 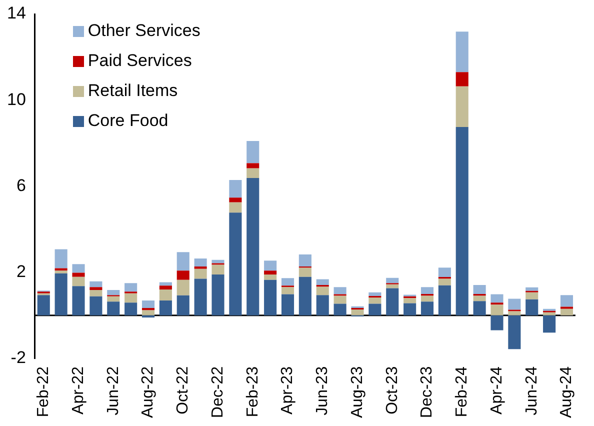 I want to click on x-tick-label: Jun-24, so click(x=531, y=391).